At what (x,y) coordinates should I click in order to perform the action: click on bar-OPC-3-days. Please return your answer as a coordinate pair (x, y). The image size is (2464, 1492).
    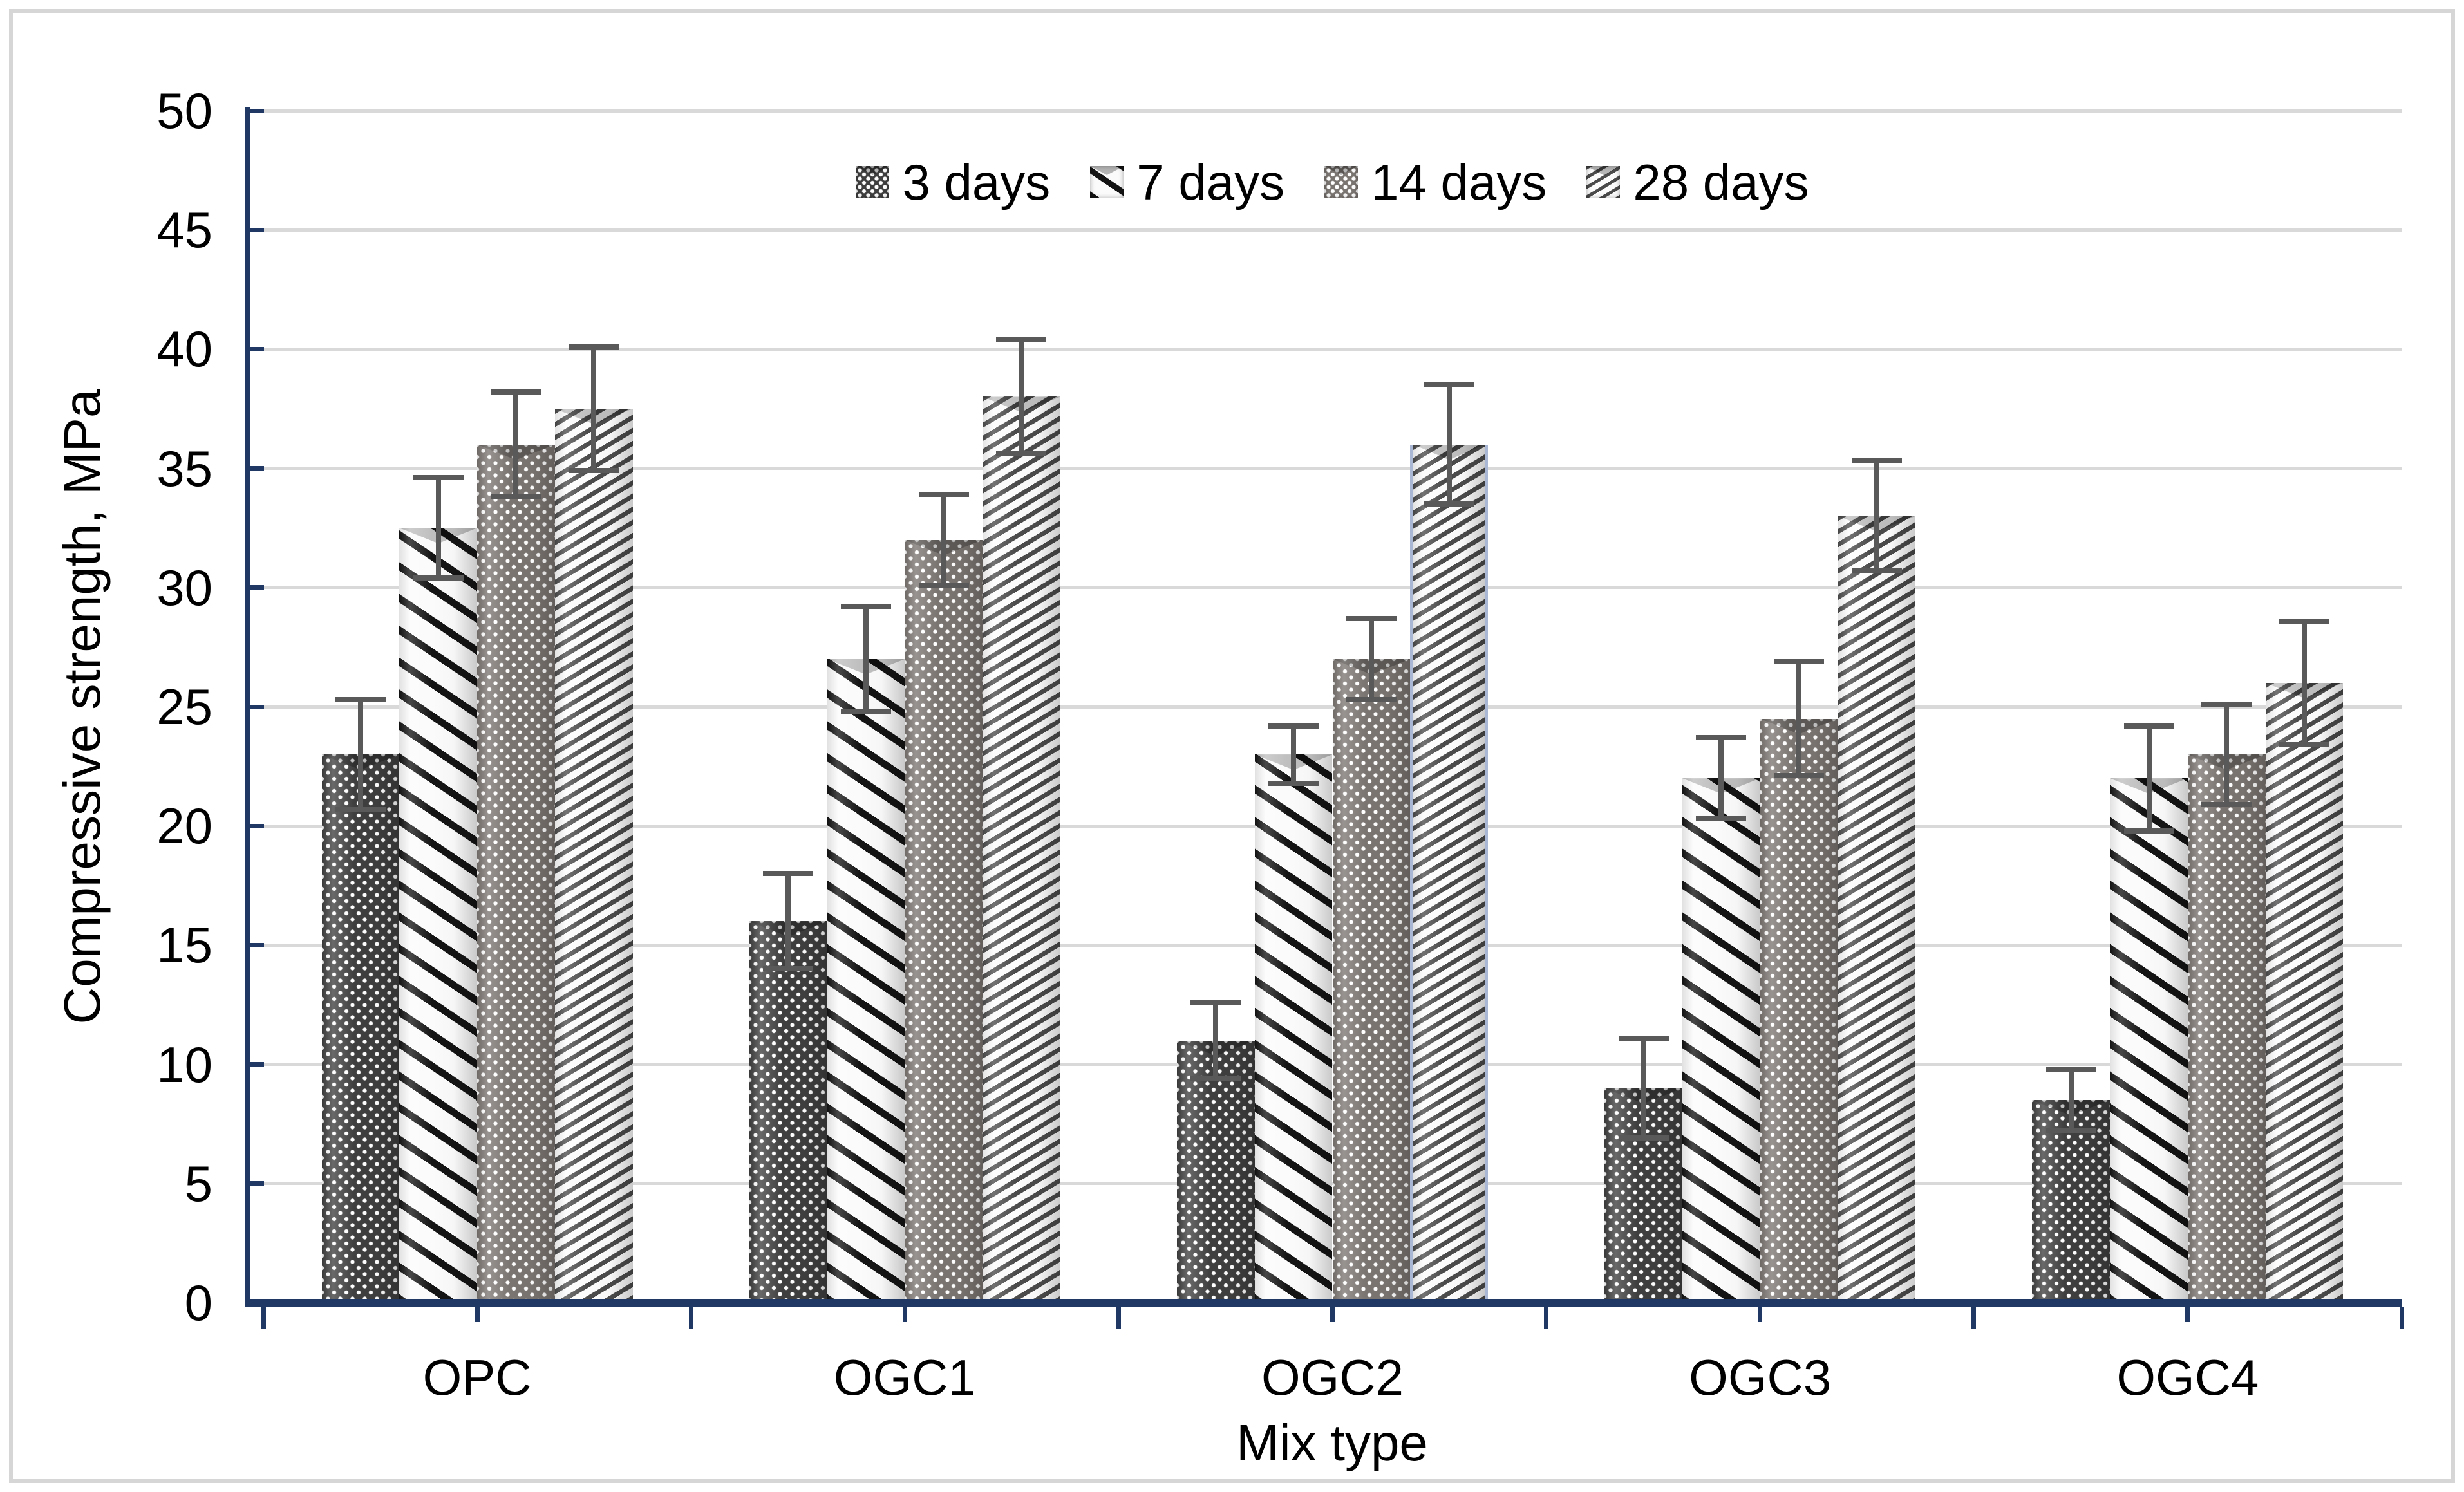
    Looking at the image, I should click on (360, 1028).